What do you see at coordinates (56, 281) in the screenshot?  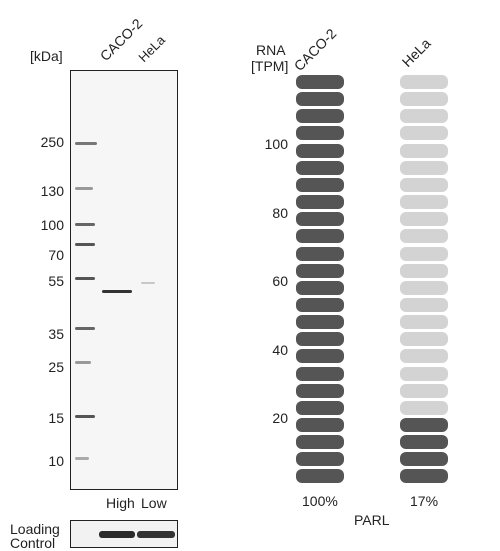 I see `marker-label-55: 55` at bounding box center [56, 281].